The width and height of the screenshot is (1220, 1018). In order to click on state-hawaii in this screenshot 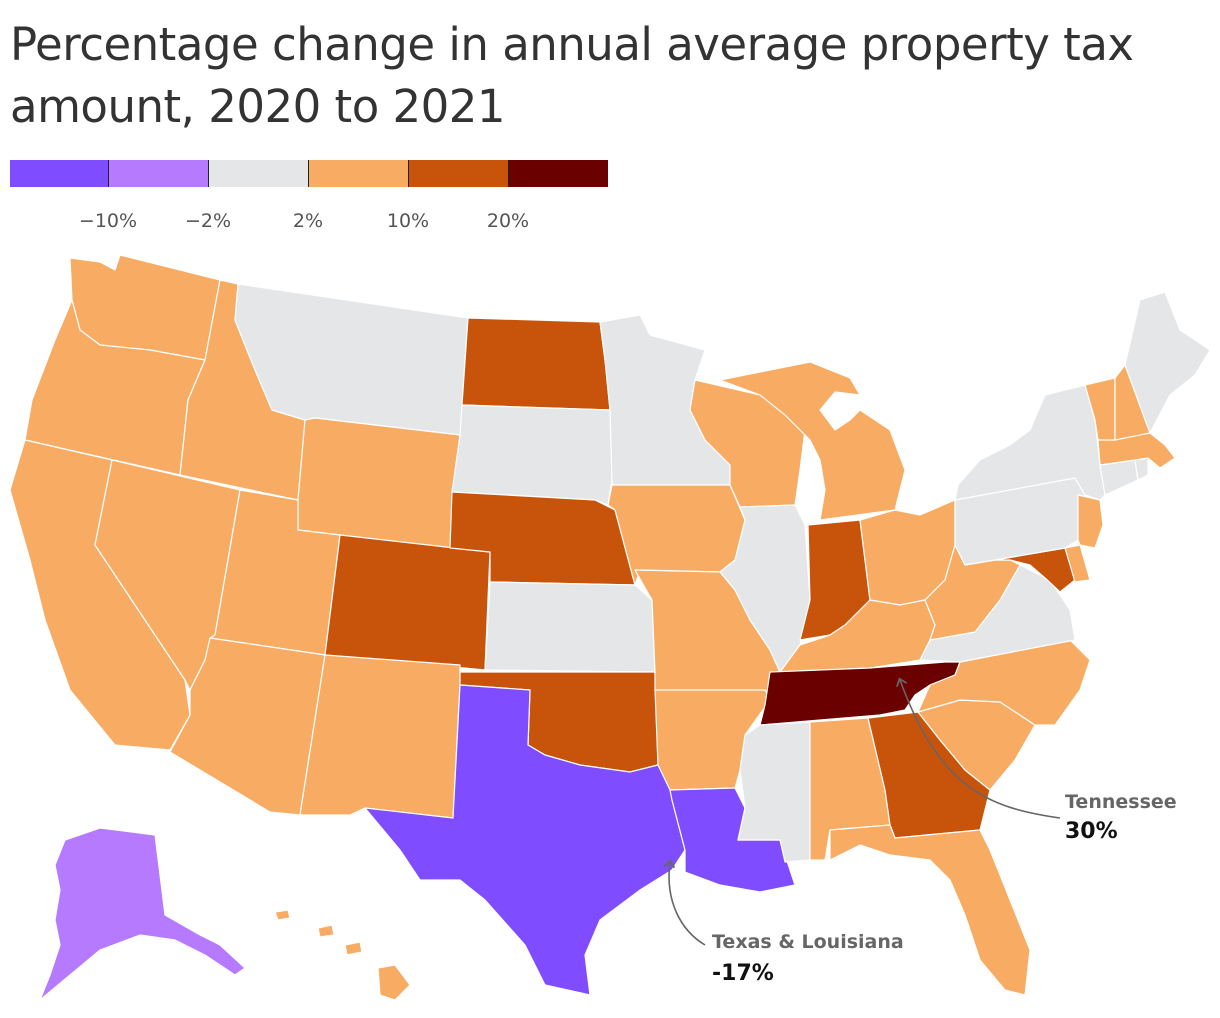, I will do `click(394, 982)`.